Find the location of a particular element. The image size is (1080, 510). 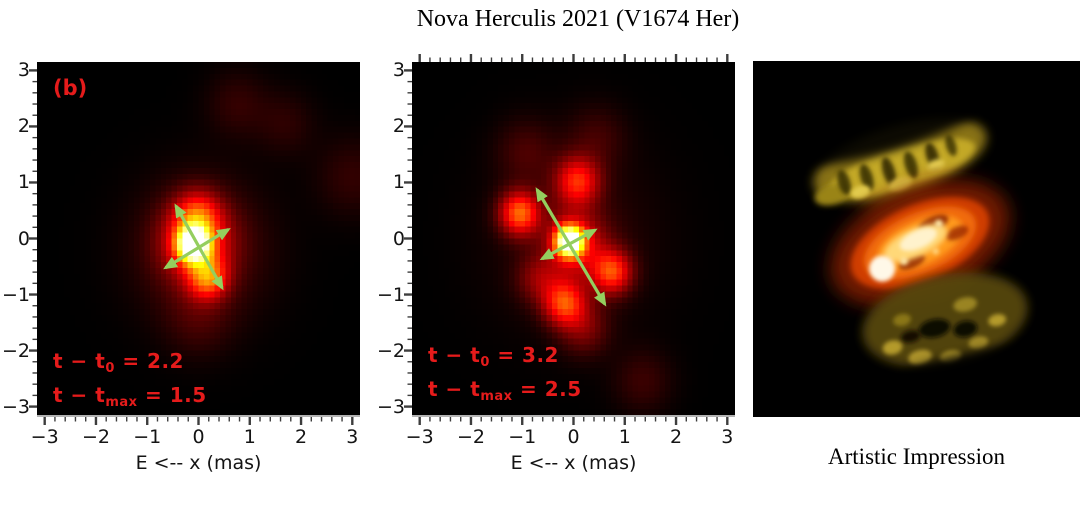

time-annotation-epoch2: t − t0 = 3.2 t − tmax = 2.5 is located at coordinates (505, 376).